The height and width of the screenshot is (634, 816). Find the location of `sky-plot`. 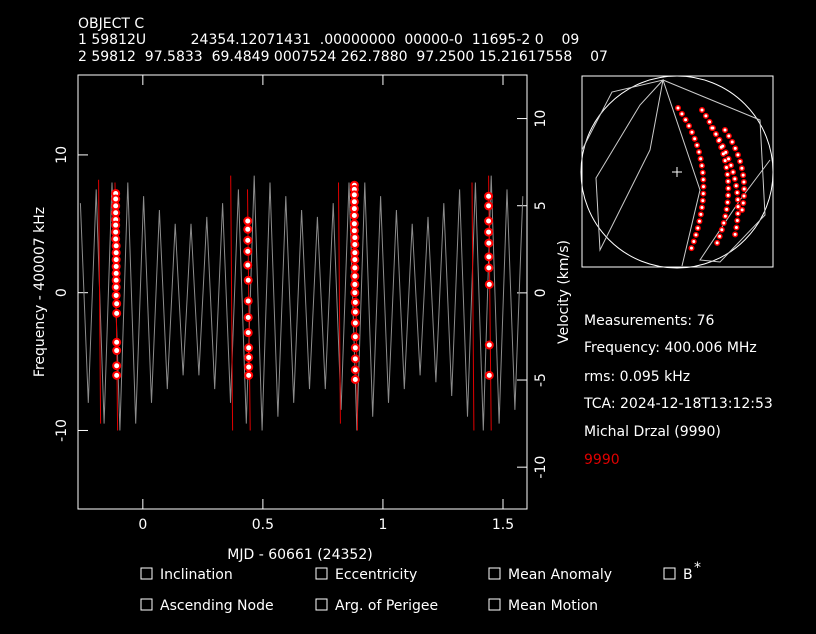

sky-plot is located at coordinates (677, 172).